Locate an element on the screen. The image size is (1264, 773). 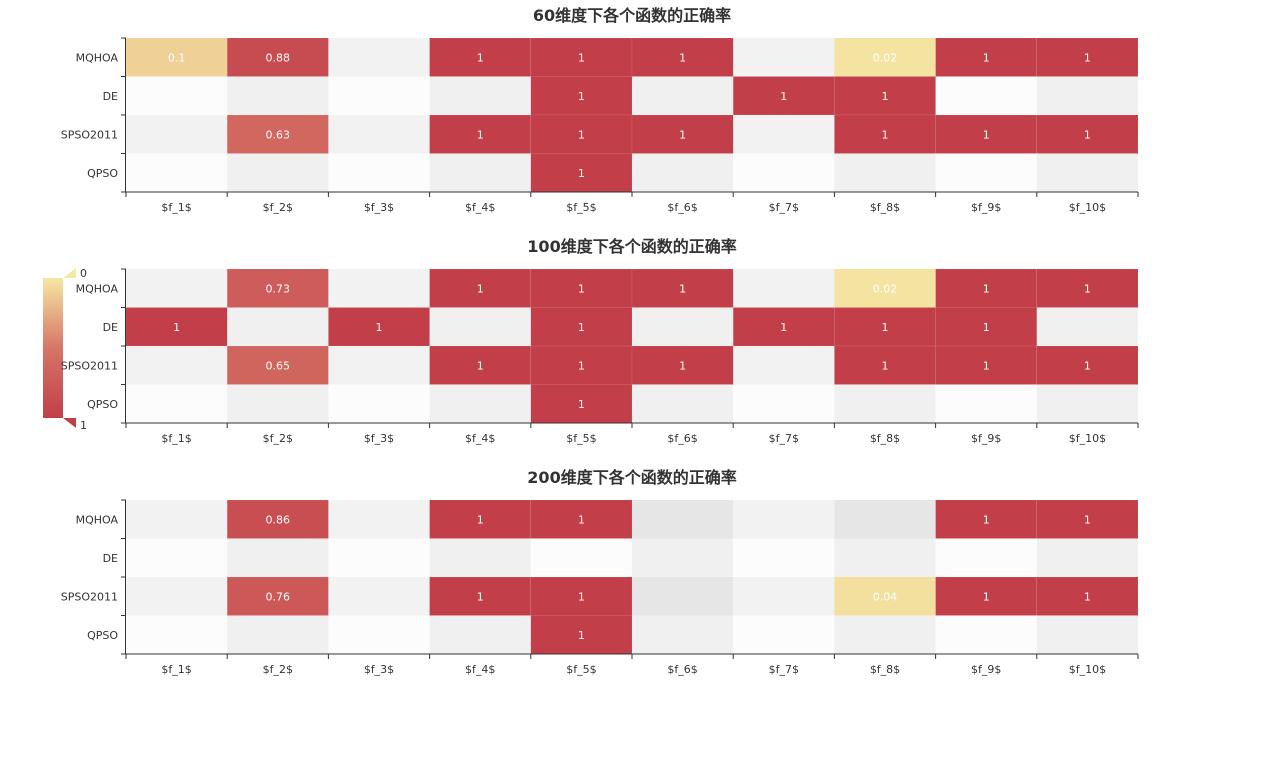
x-tick-label: $f_1$ is located at coordinates (176, 669).